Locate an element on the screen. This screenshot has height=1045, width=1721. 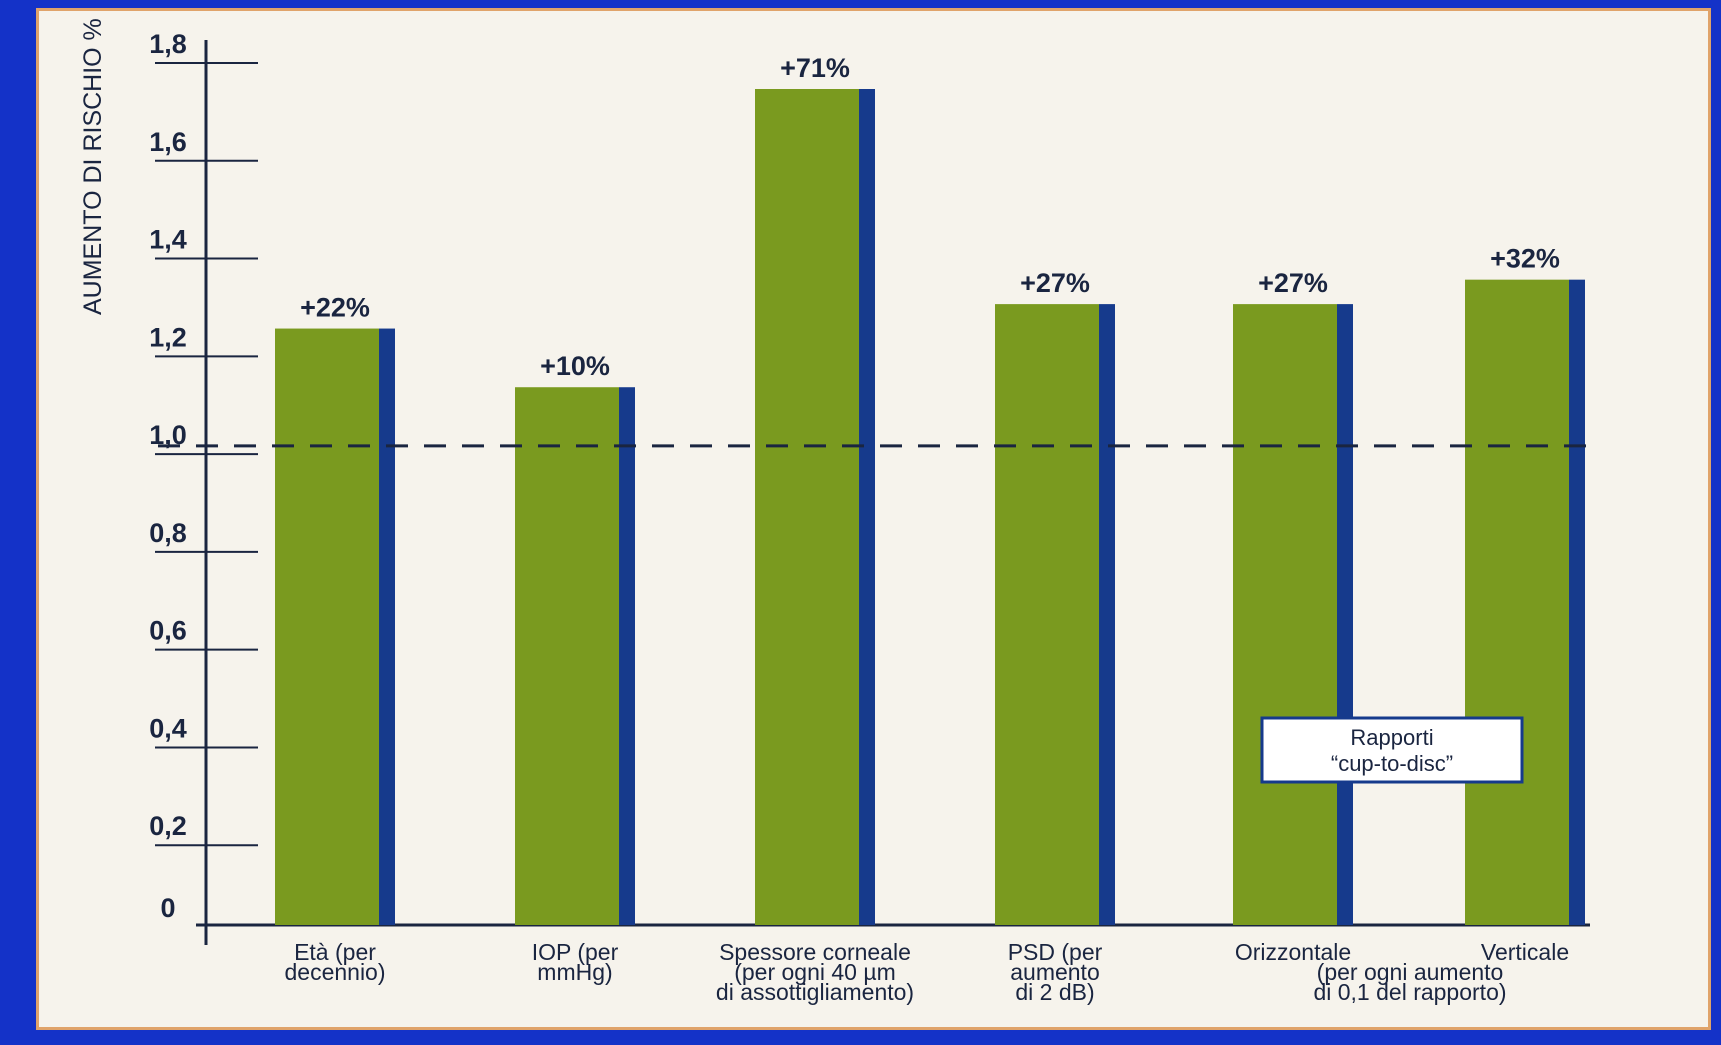
category-label-line: di assottigliamento) is located at coordinates (815, 992).